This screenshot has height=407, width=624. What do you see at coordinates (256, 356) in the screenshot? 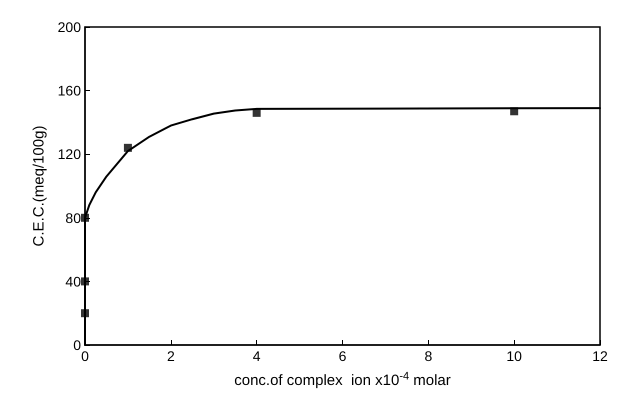
I see `x-tick-label: 4` at bounding box center [256, 356].